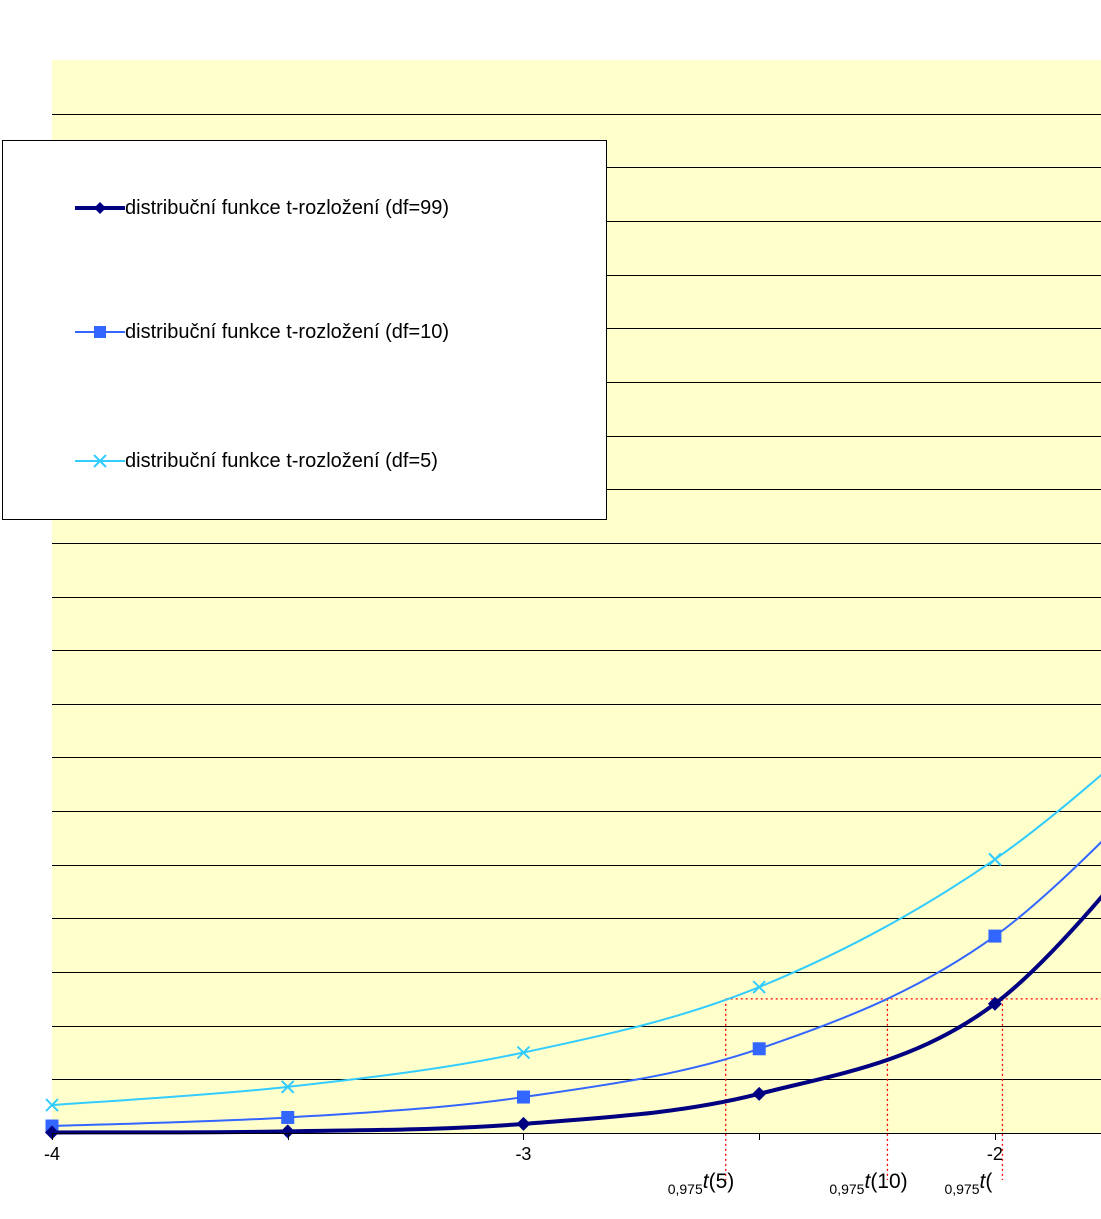 This screenshot has width=1101, height=1219. I want to click on critical-value-arg: (5), so click(722, 1181).